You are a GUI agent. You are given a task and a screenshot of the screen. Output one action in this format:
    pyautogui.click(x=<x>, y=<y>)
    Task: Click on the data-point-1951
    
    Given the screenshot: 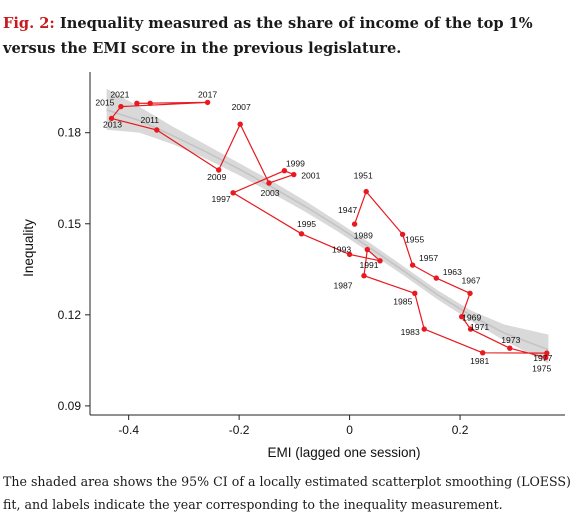 What is the action you would take?
    pyautogui.click(x=366, y=191)
    